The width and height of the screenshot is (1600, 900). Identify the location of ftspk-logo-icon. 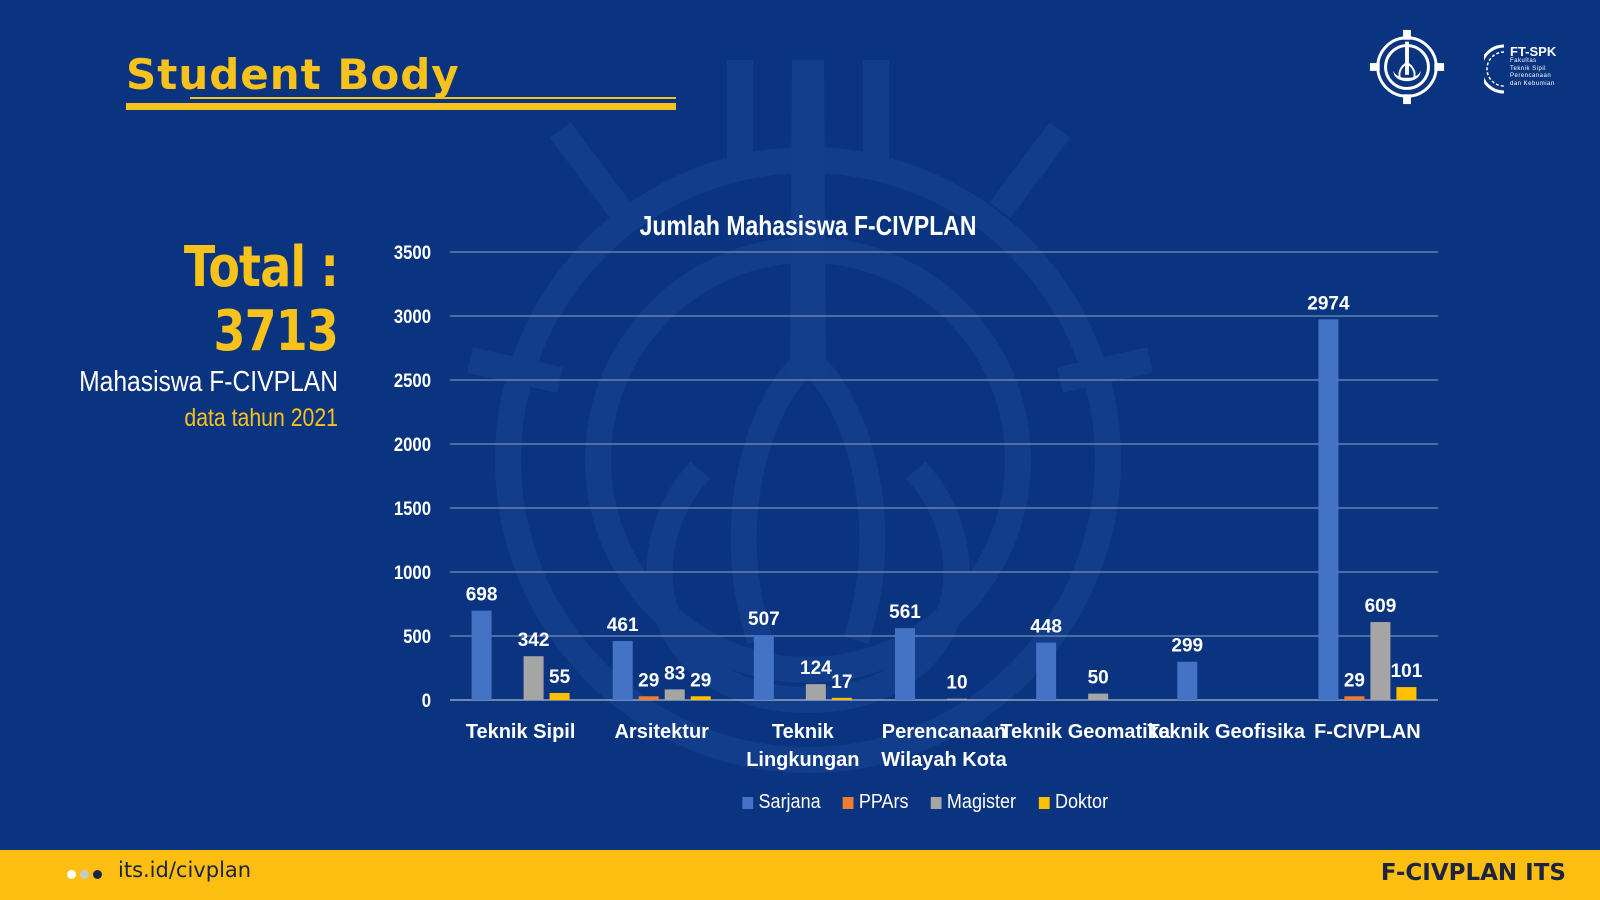
(1494, 69).